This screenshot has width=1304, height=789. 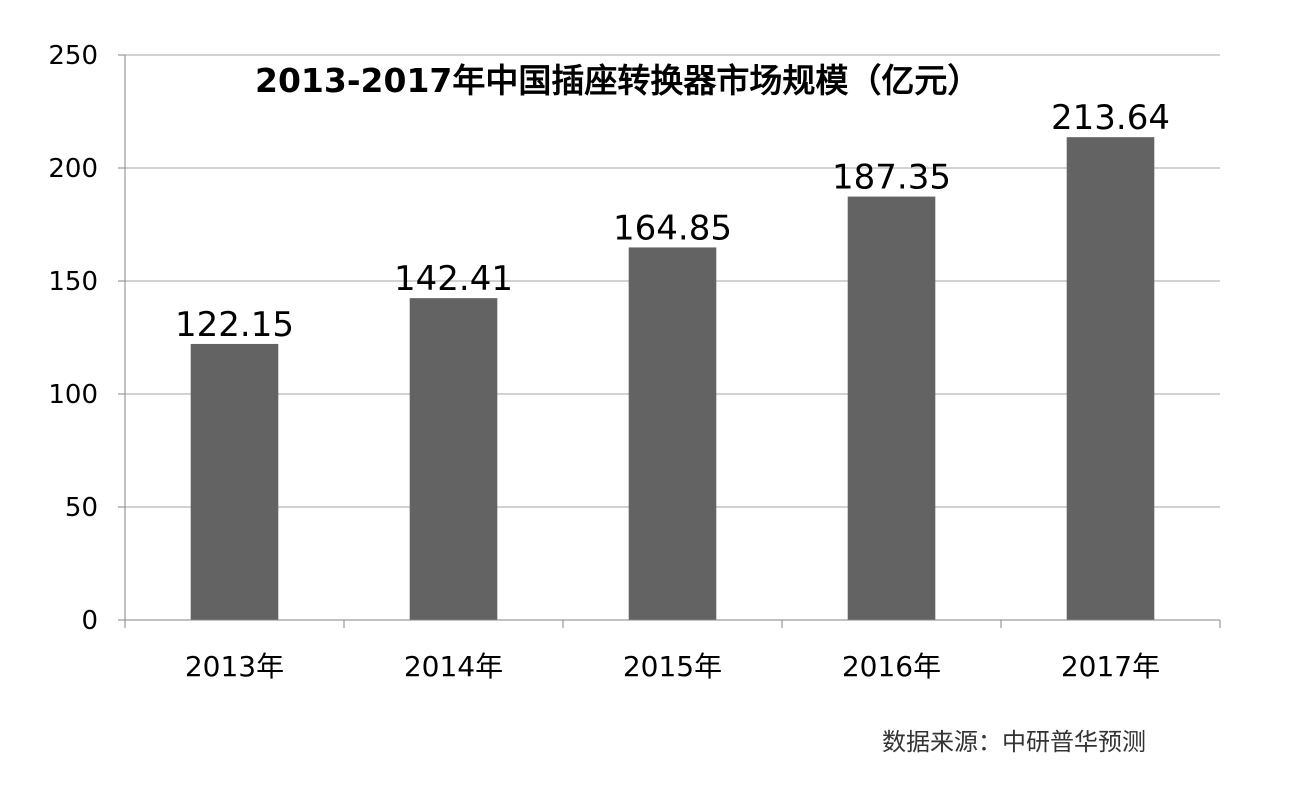 What do you see at coordinates (891, 666) in the screenshot?
I see `x-tick-label: 2016年` at bounding box center [891, 666].